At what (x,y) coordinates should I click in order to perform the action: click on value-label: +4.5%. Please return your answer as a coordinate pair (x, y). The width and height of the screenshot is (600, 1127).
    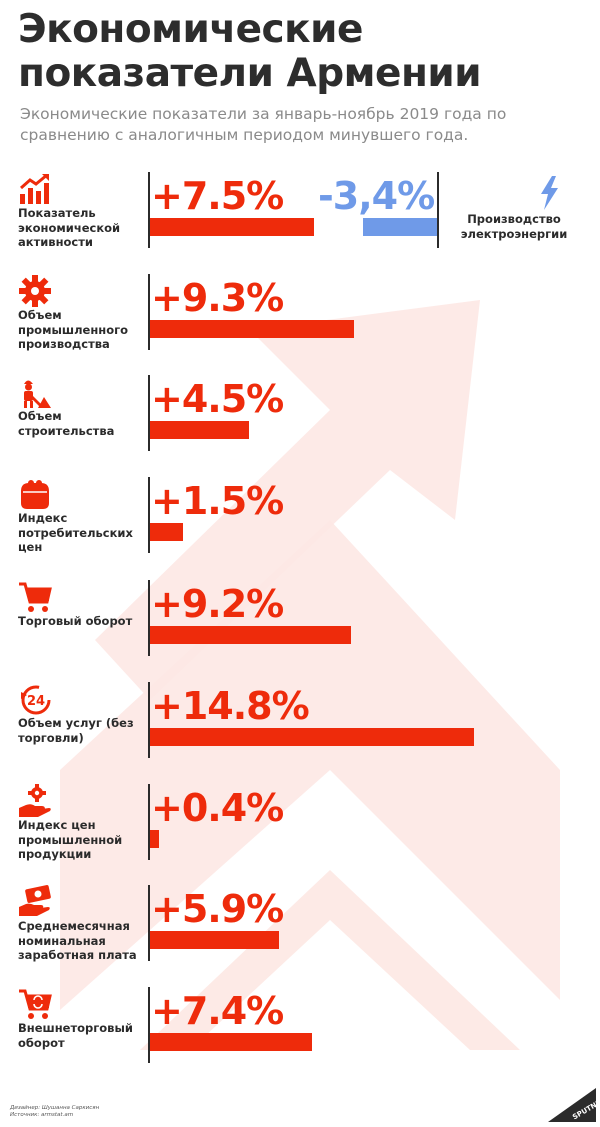
    Looking at the image, I should click on (217, 399).